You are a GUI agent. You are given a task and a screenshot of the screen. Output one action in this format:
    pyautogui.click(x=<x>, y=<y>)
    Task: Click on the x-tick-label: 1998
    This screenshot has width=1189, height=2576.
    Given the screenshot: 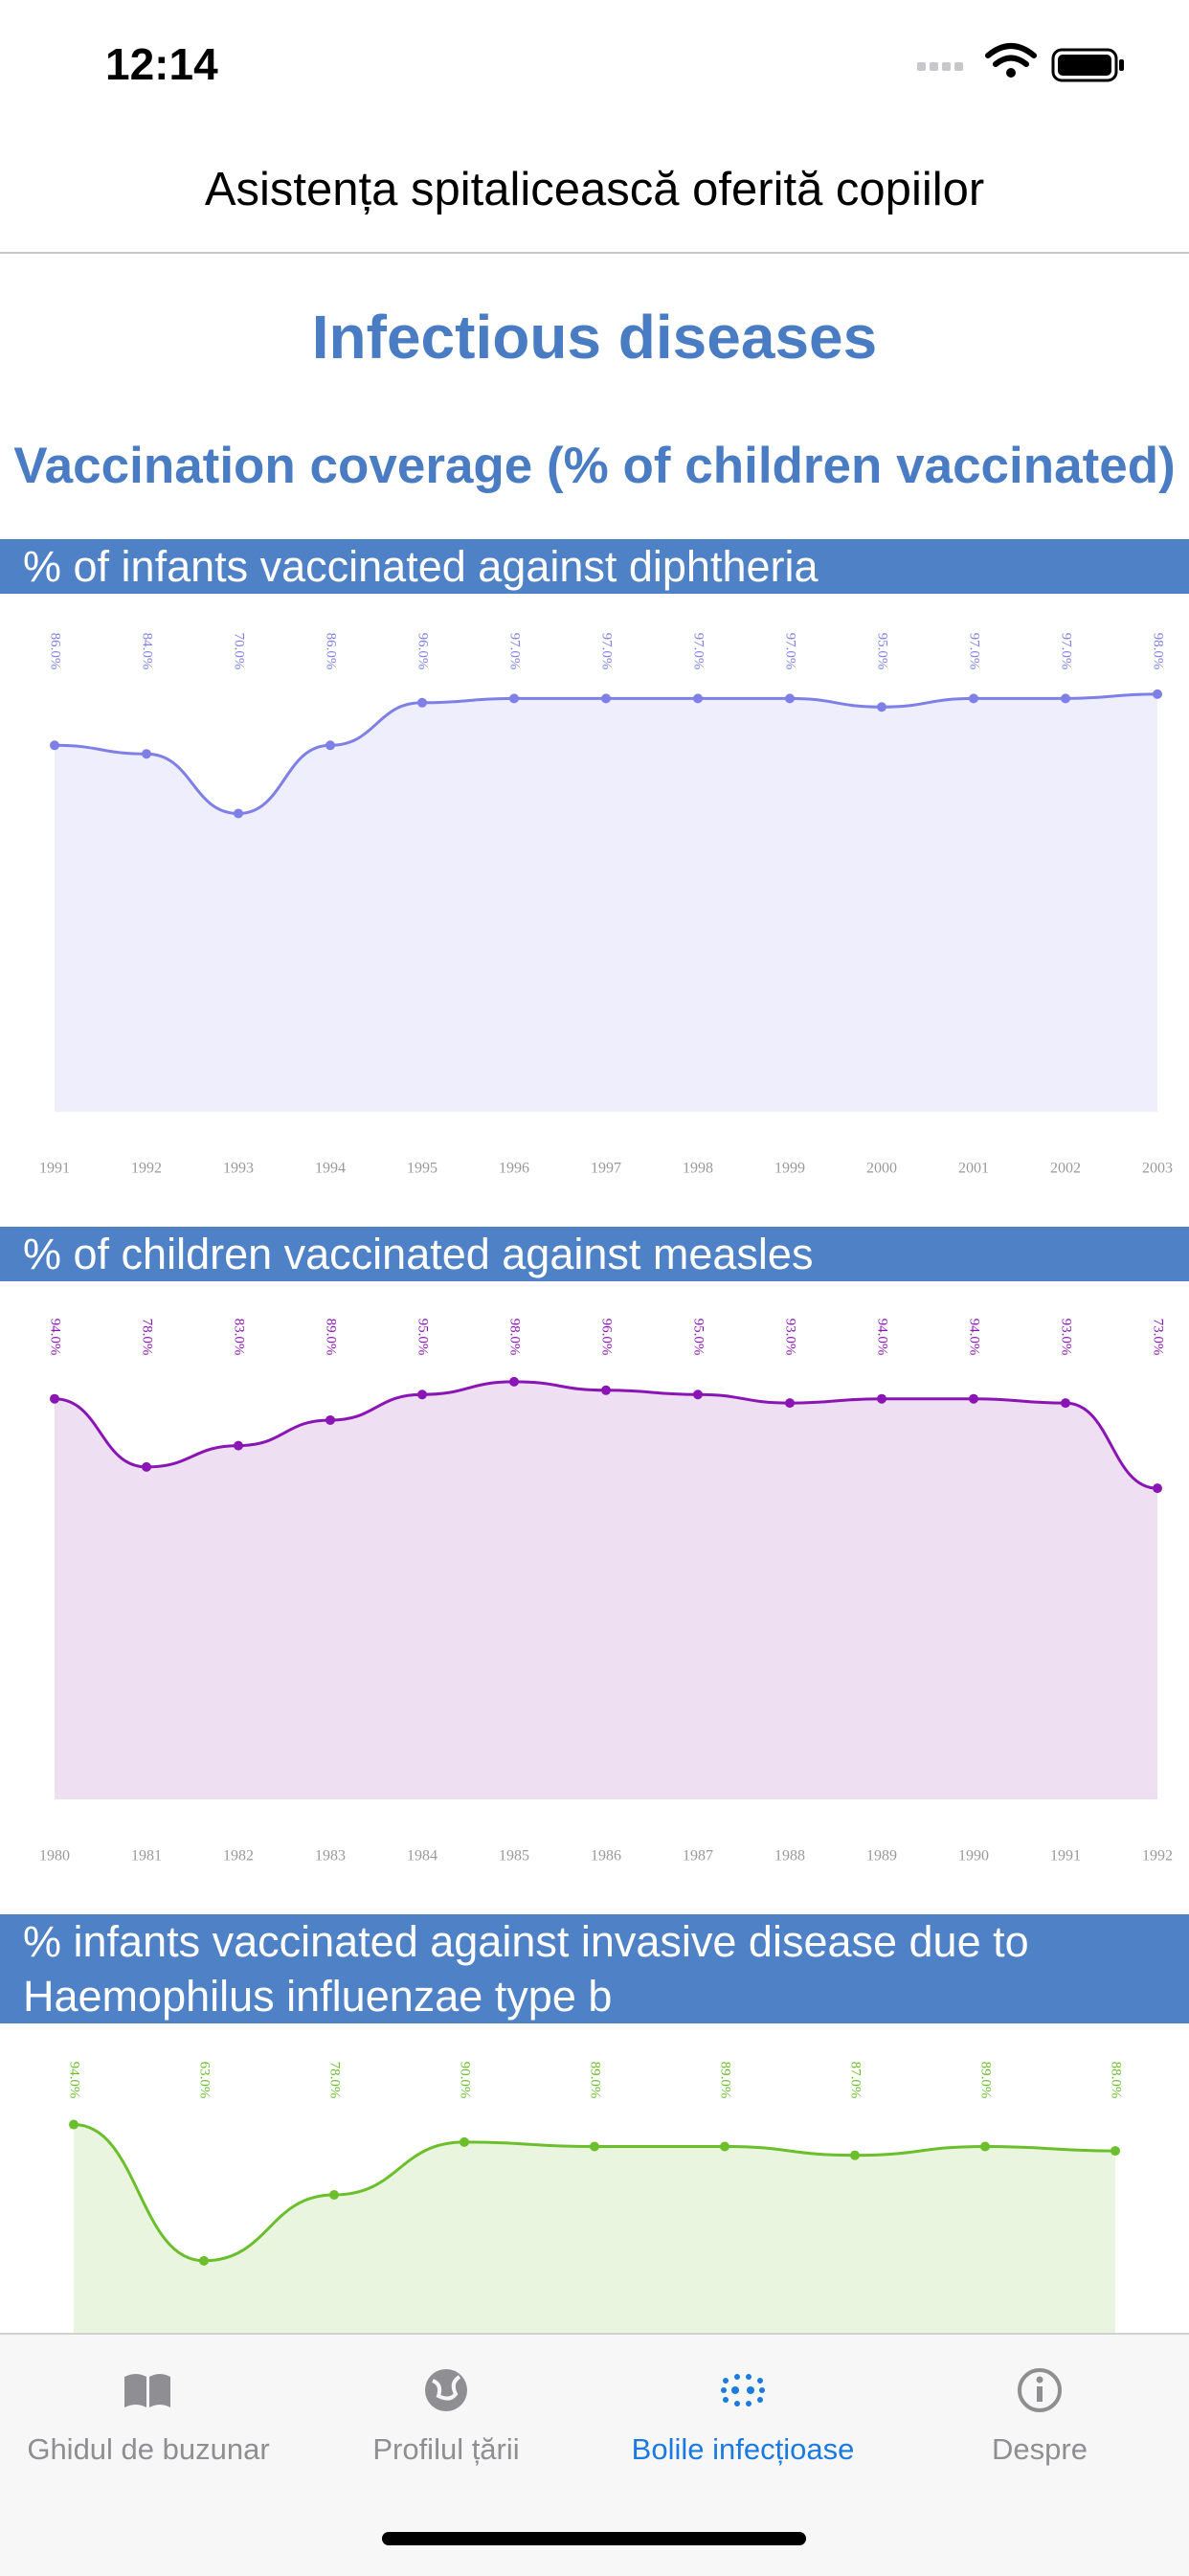 What is the action you would take?
    pyautogui.click(x=698, y=1169)
    